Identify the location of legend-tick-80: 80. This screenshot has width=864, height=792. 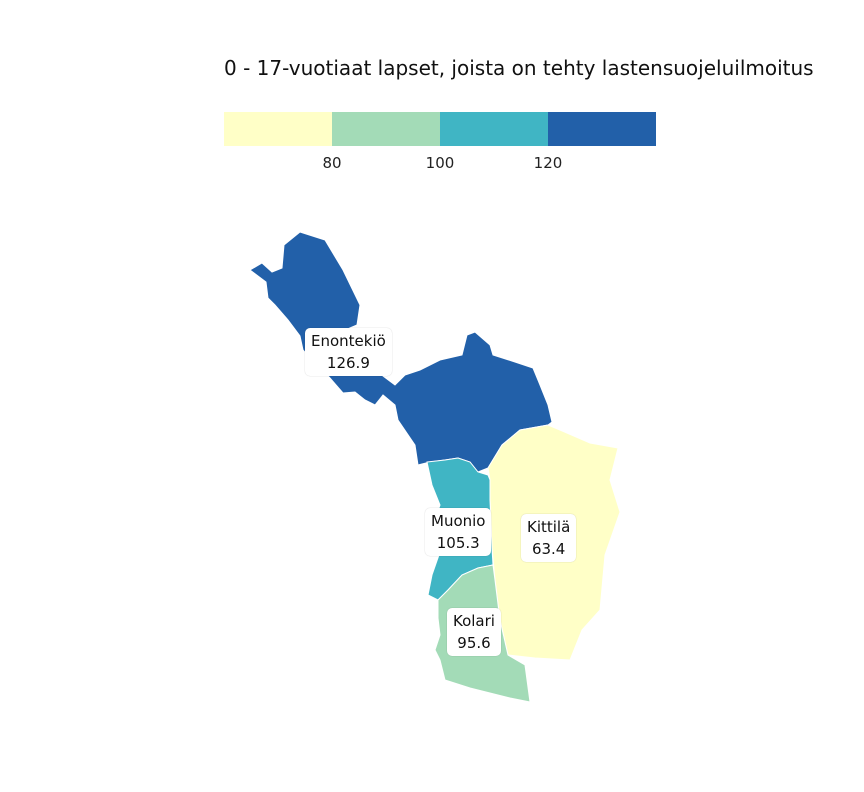
(332, 163).